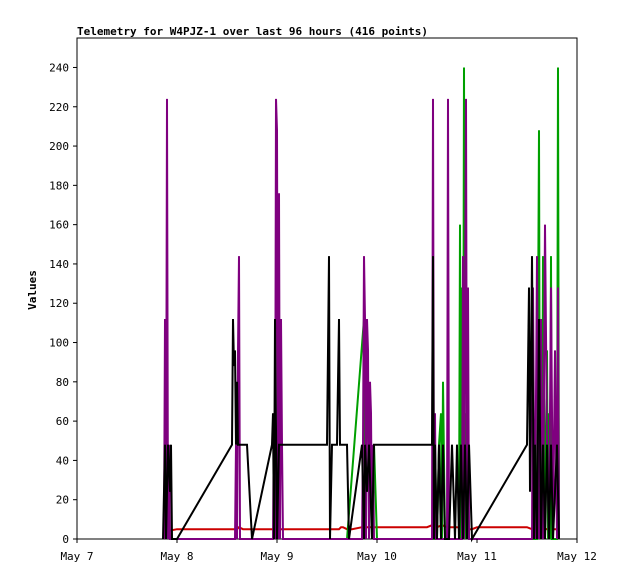  Describe the element at coordinates (59, 264) in the screenshot. I see `y-tick-label: 140` at that location.